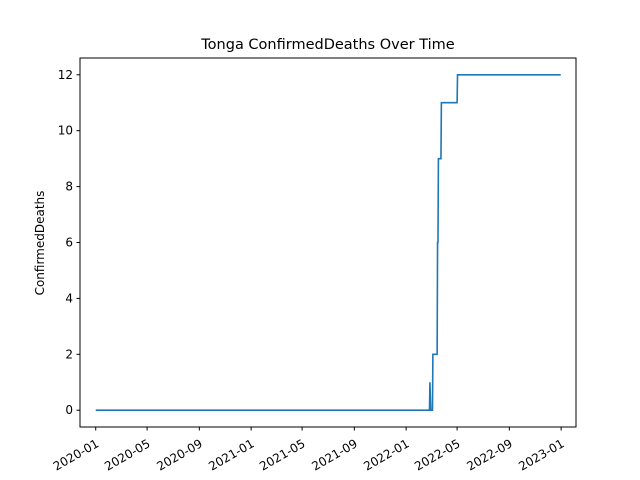 The height and width of the screenshot is (480, 640). Describe the element at coordinates (127, 454) in the screenshot. I see `x-tick-label: 2020-05` at that location.